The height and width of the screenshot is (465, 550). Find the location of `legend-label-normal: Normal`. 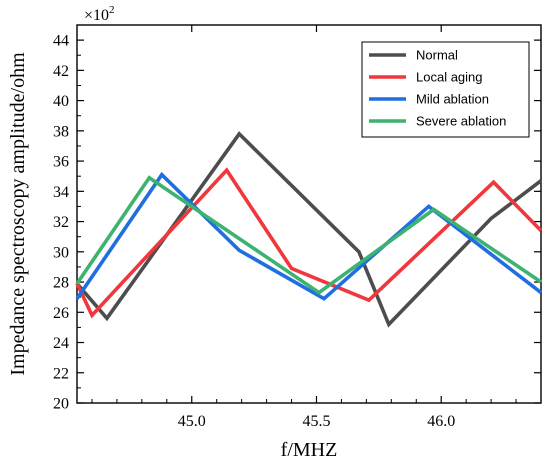

legend-label-normal: Normal is located at coordinates (437, 55).